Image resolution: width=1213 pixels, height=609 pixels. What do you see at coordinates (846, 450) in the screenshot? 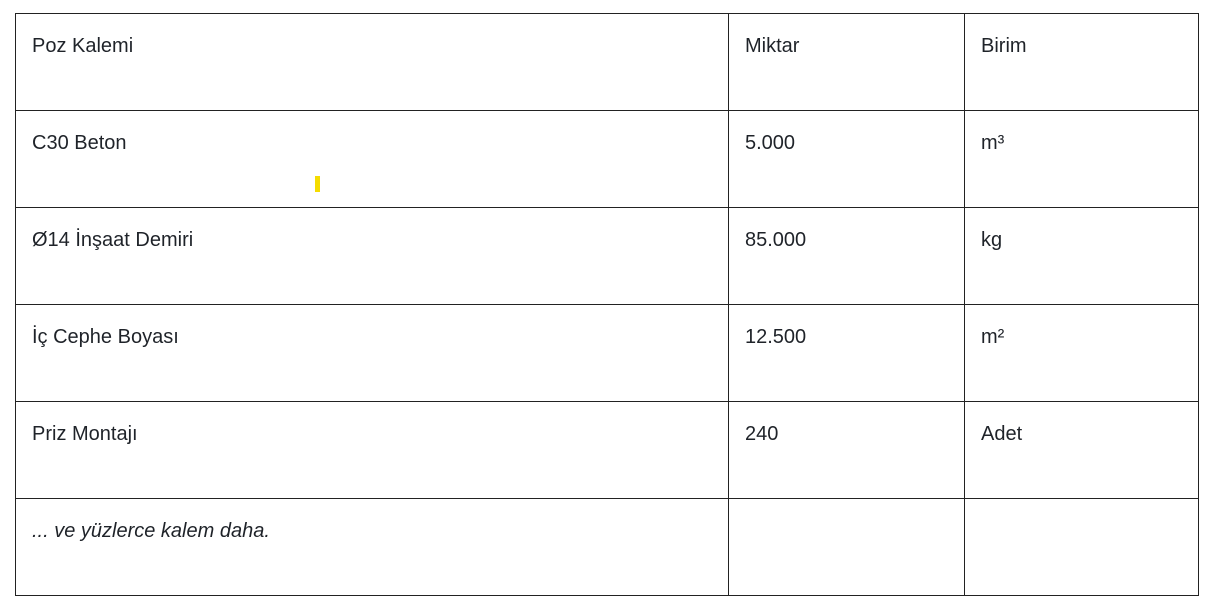
I see `cell-quantity: 240` at bounding box center [846, 450].